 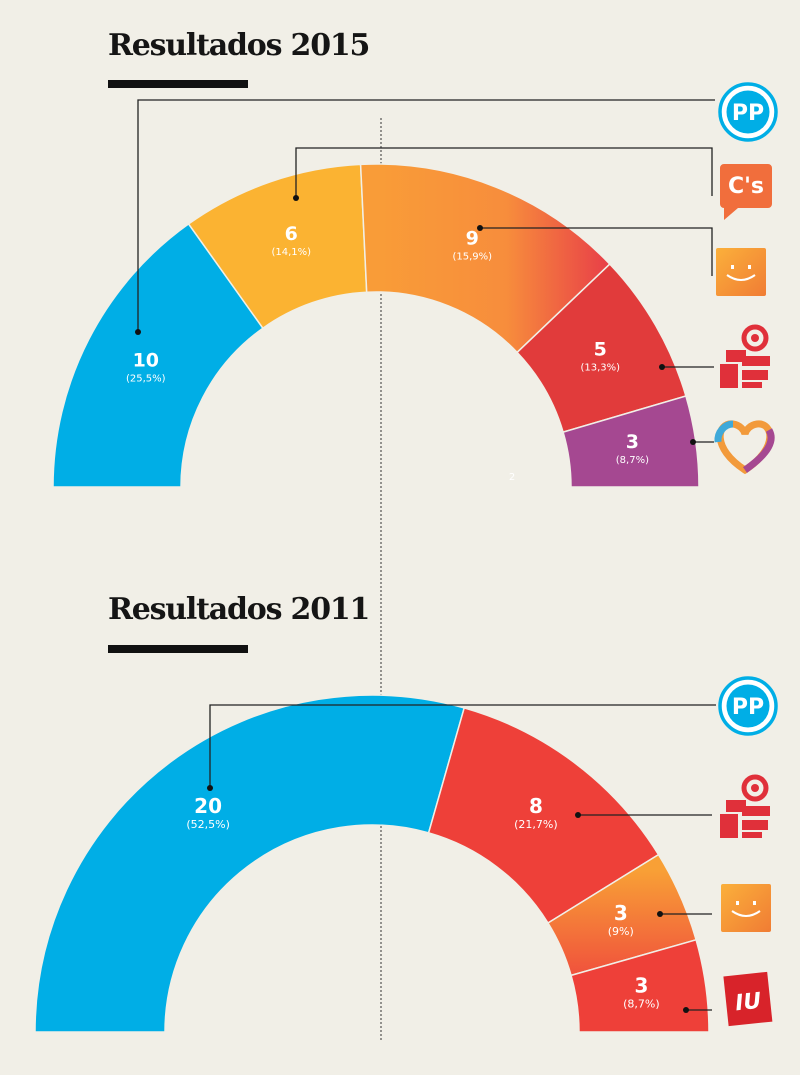 I want to click on iu-logo-icon: IU, so click(x=748, y=999).